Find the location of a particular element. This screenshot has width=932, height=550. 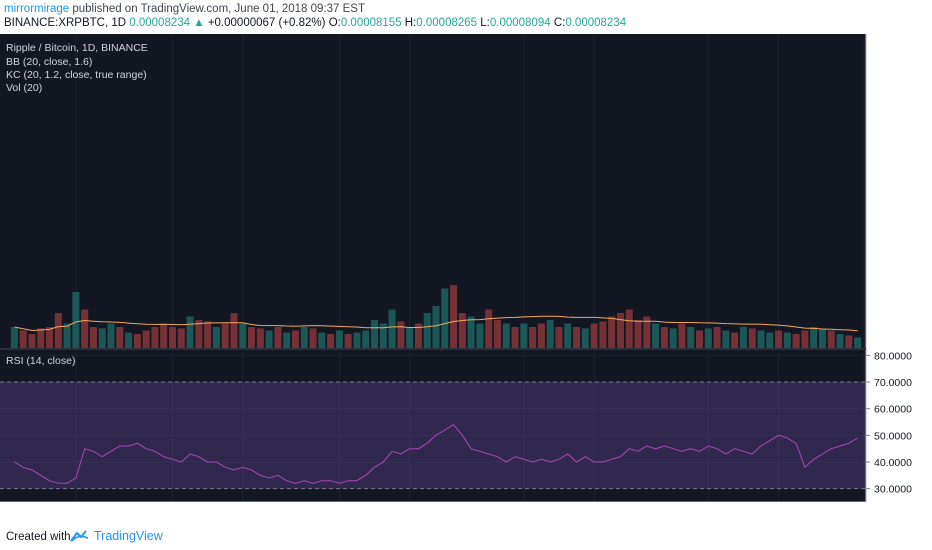

x-axis-background is located at coordinates (433, 514).